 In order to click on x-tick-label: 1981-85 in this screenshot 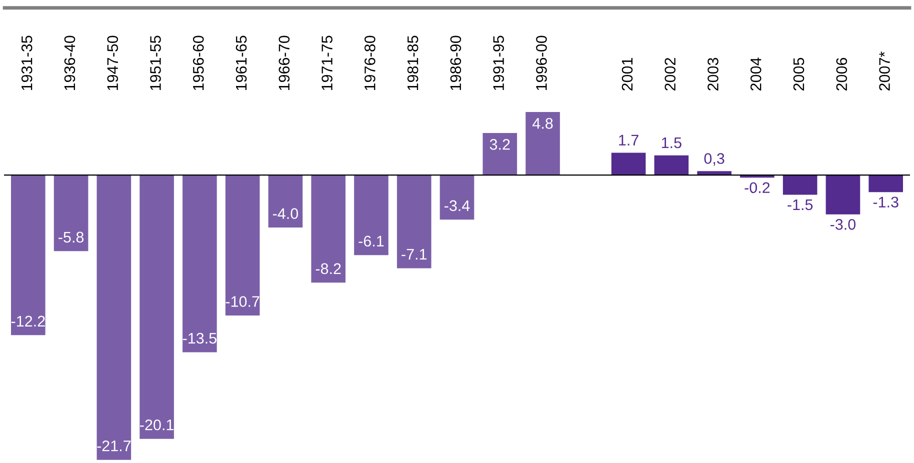, I will do `click(412, 63)`.